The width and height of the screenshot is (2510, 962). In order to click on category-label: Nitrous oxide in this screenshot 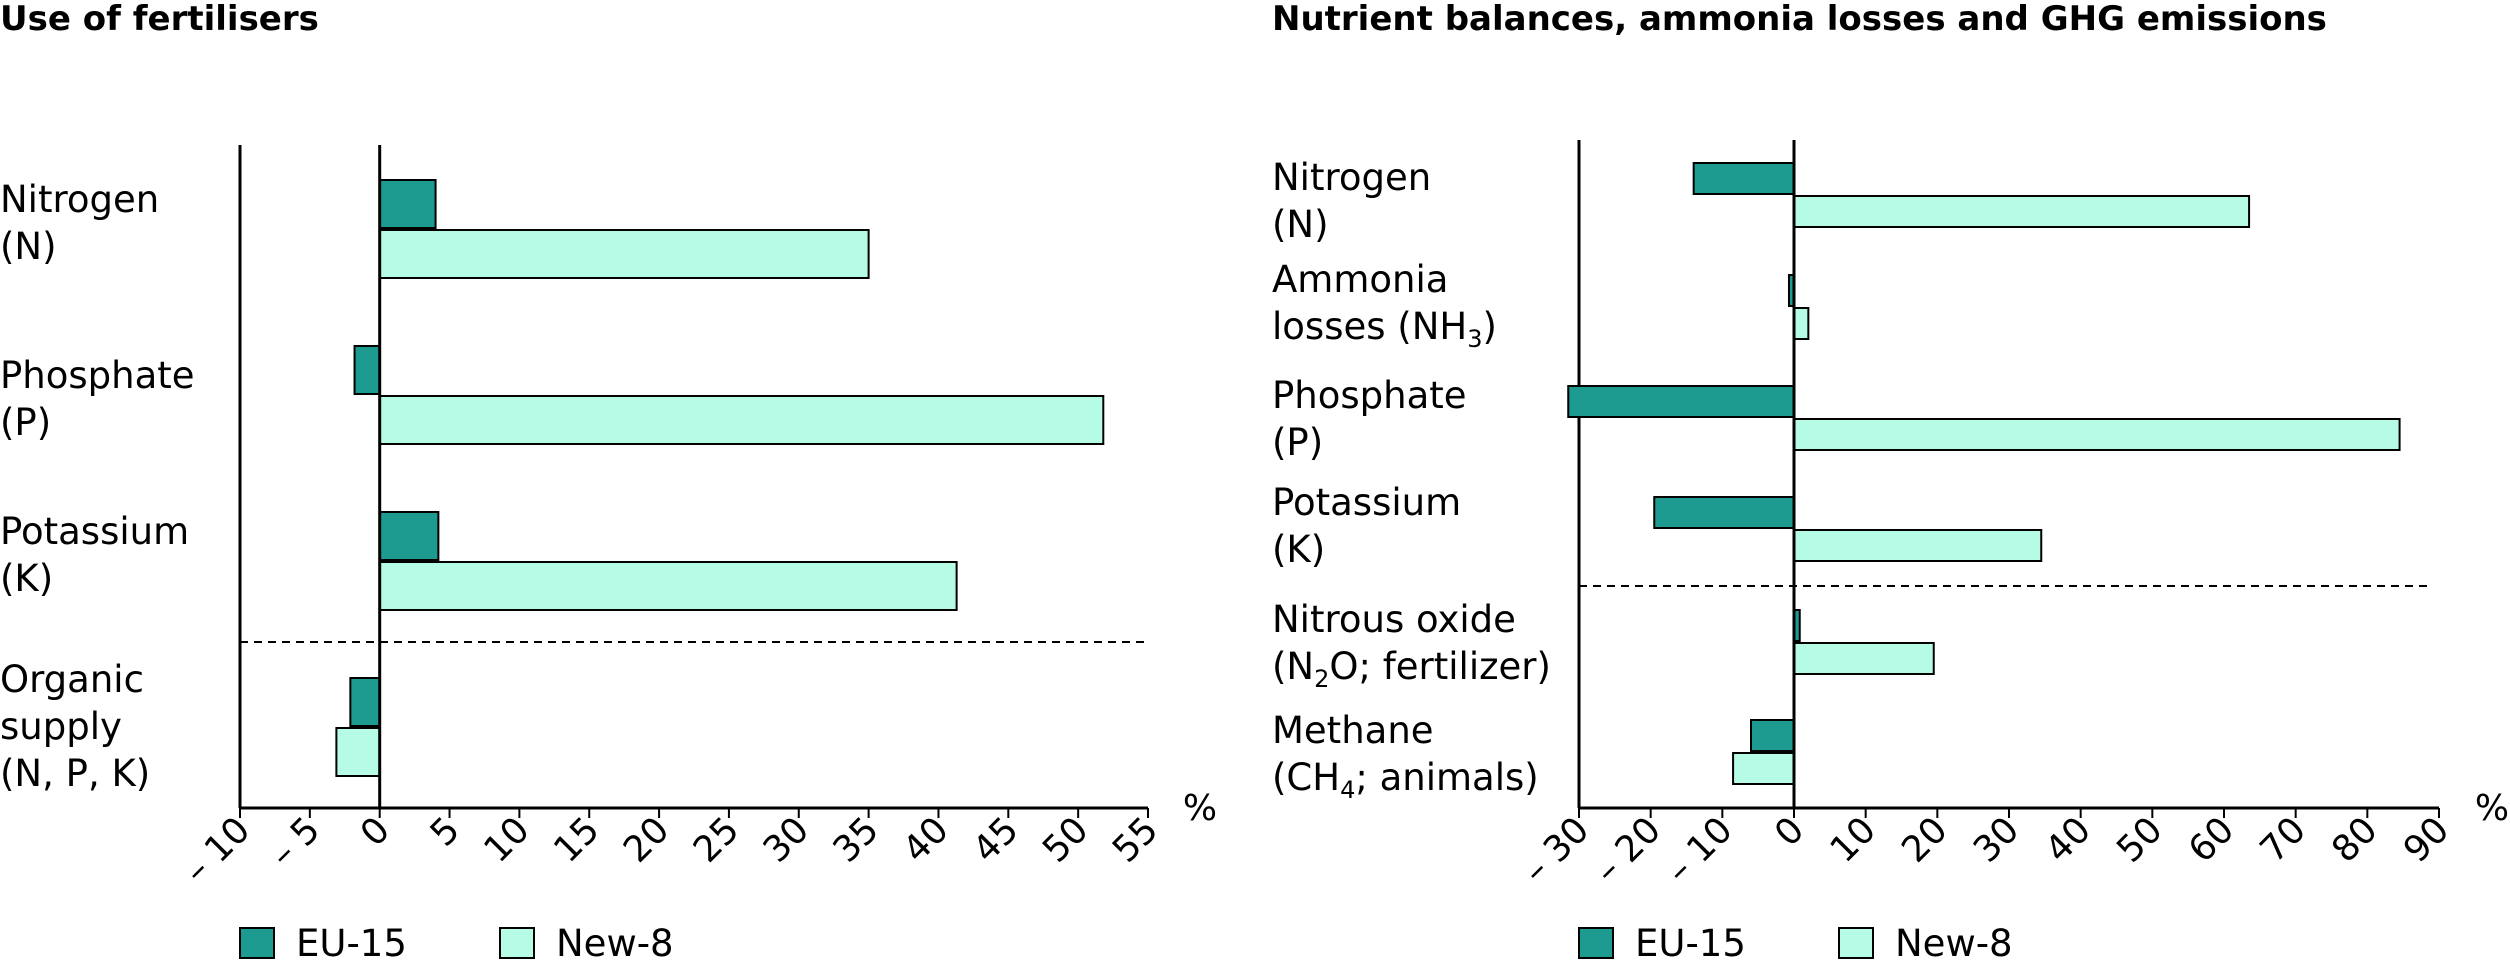, I will do `click(1394, 619)`.